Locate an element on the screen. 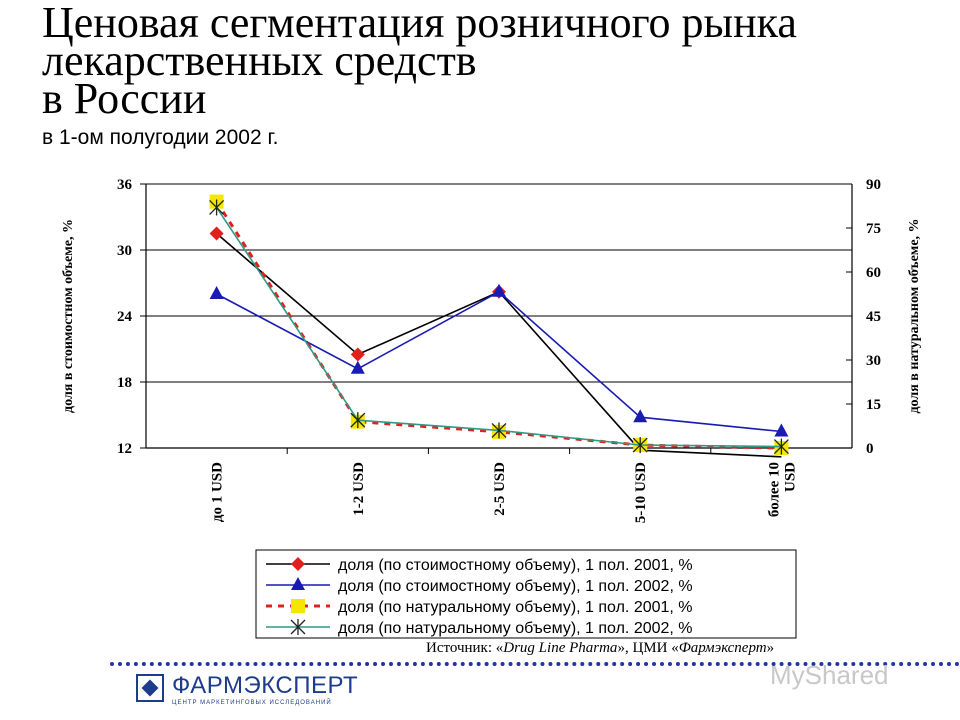  x-tick-label: 2-5 USD is located at coordinates (500, 489).